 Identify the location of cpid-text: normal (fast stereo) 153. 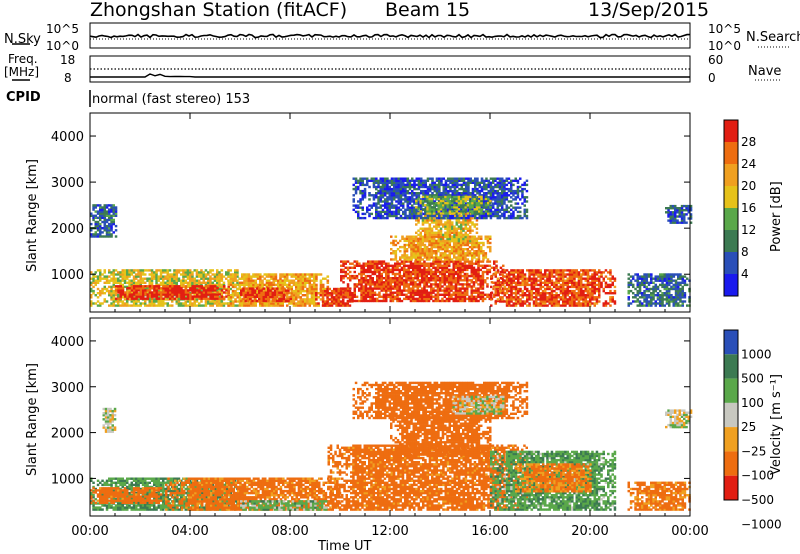
(171, 99).